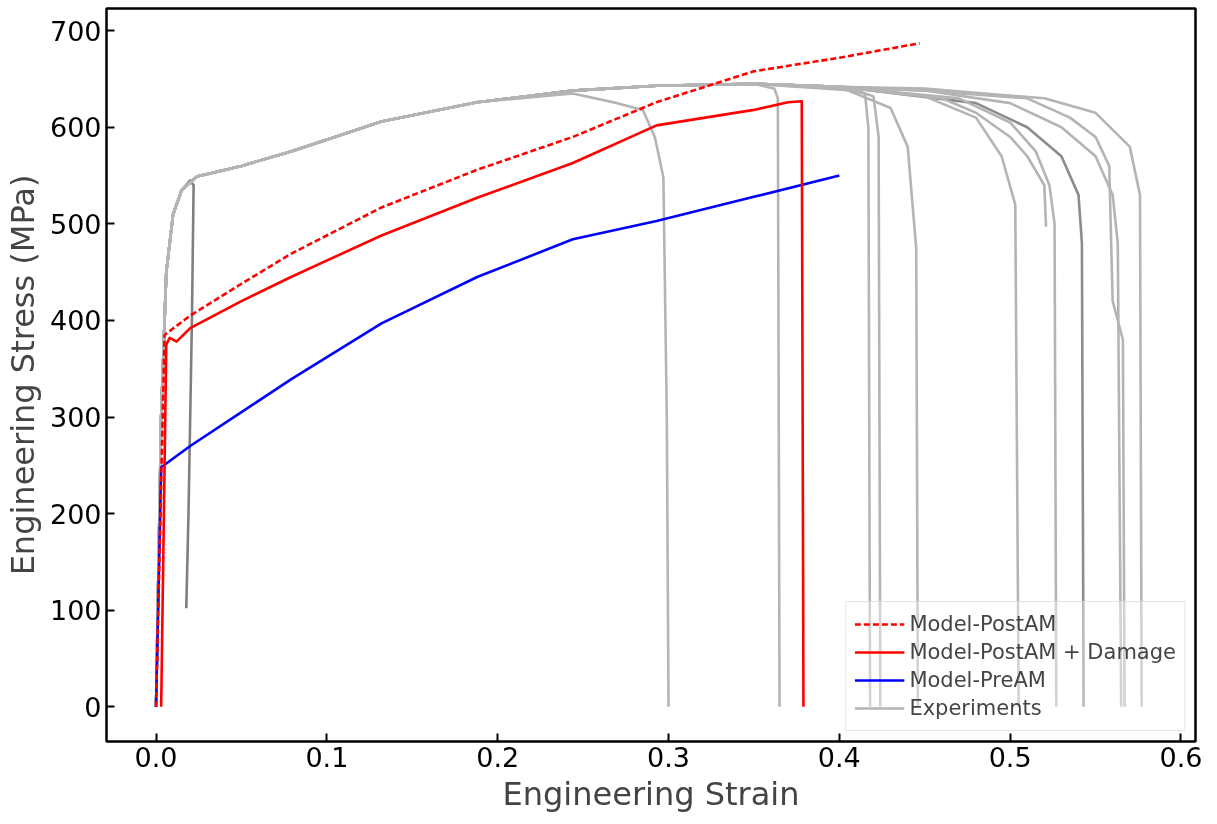 The width and height of the screenshot is (1217, 824). What do you see at coordinates (983, 624) in the screenshot?
I see `legend-label: Model-PostAM` at bounding box center [983, 624].